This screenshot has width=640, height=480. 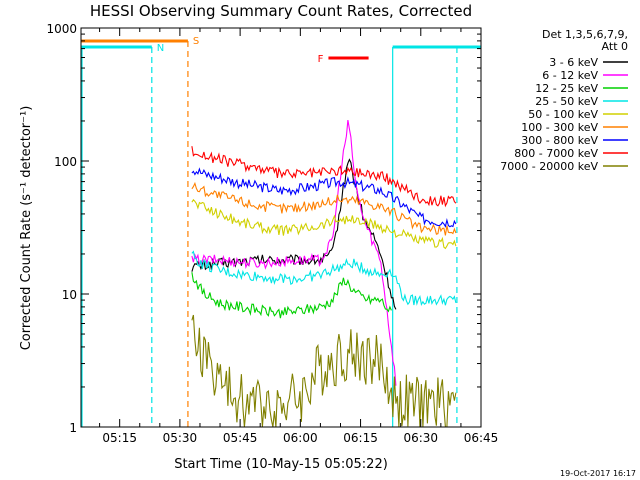 What do you see at coordinates (585, 34) in the screenshot?
I see `legend-header-line-1: Det 1,3,5,6,7,9,` at bounding box center [585, 34].